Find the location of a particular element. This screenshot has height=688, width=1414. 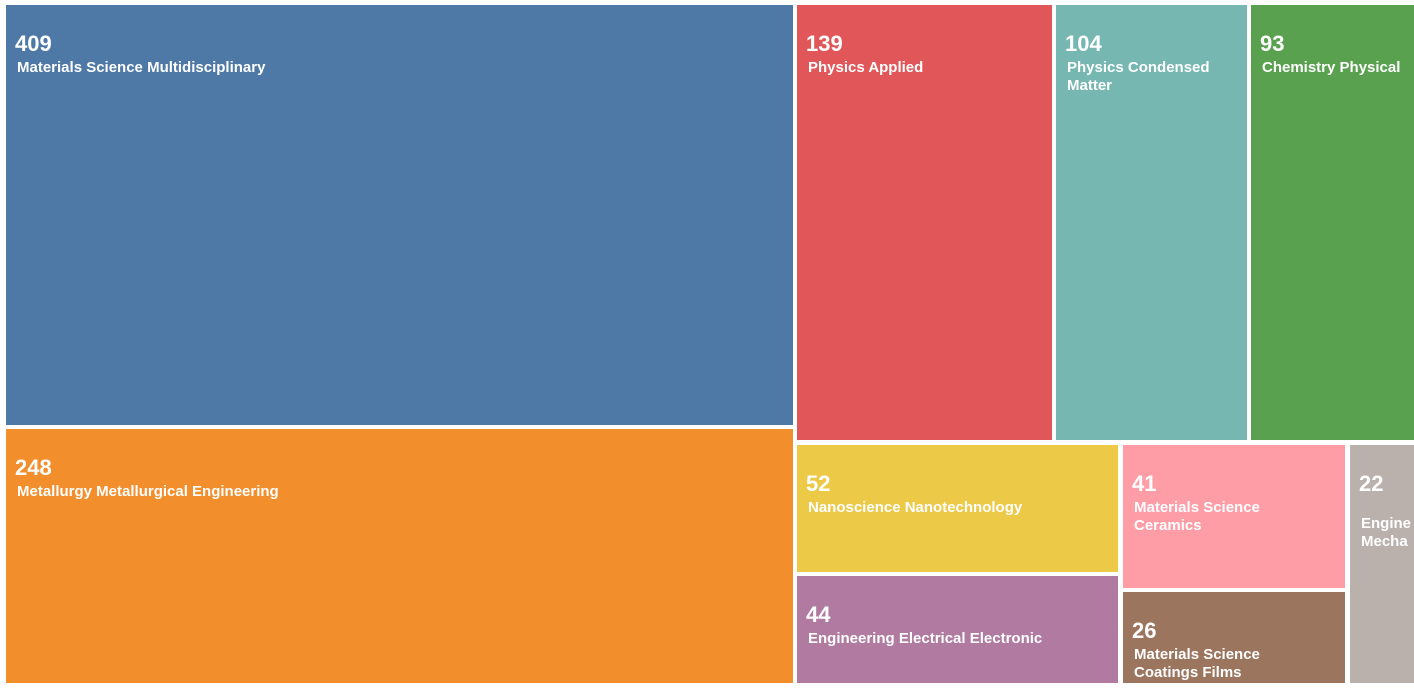

tile-value: 41 is located at coordinates (1144, 483).